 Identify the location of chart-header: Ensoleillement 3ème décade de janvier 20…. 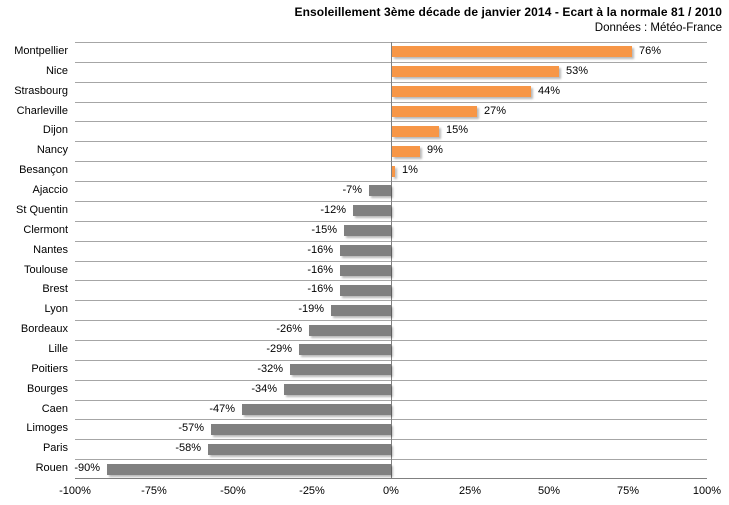
(508, 19).